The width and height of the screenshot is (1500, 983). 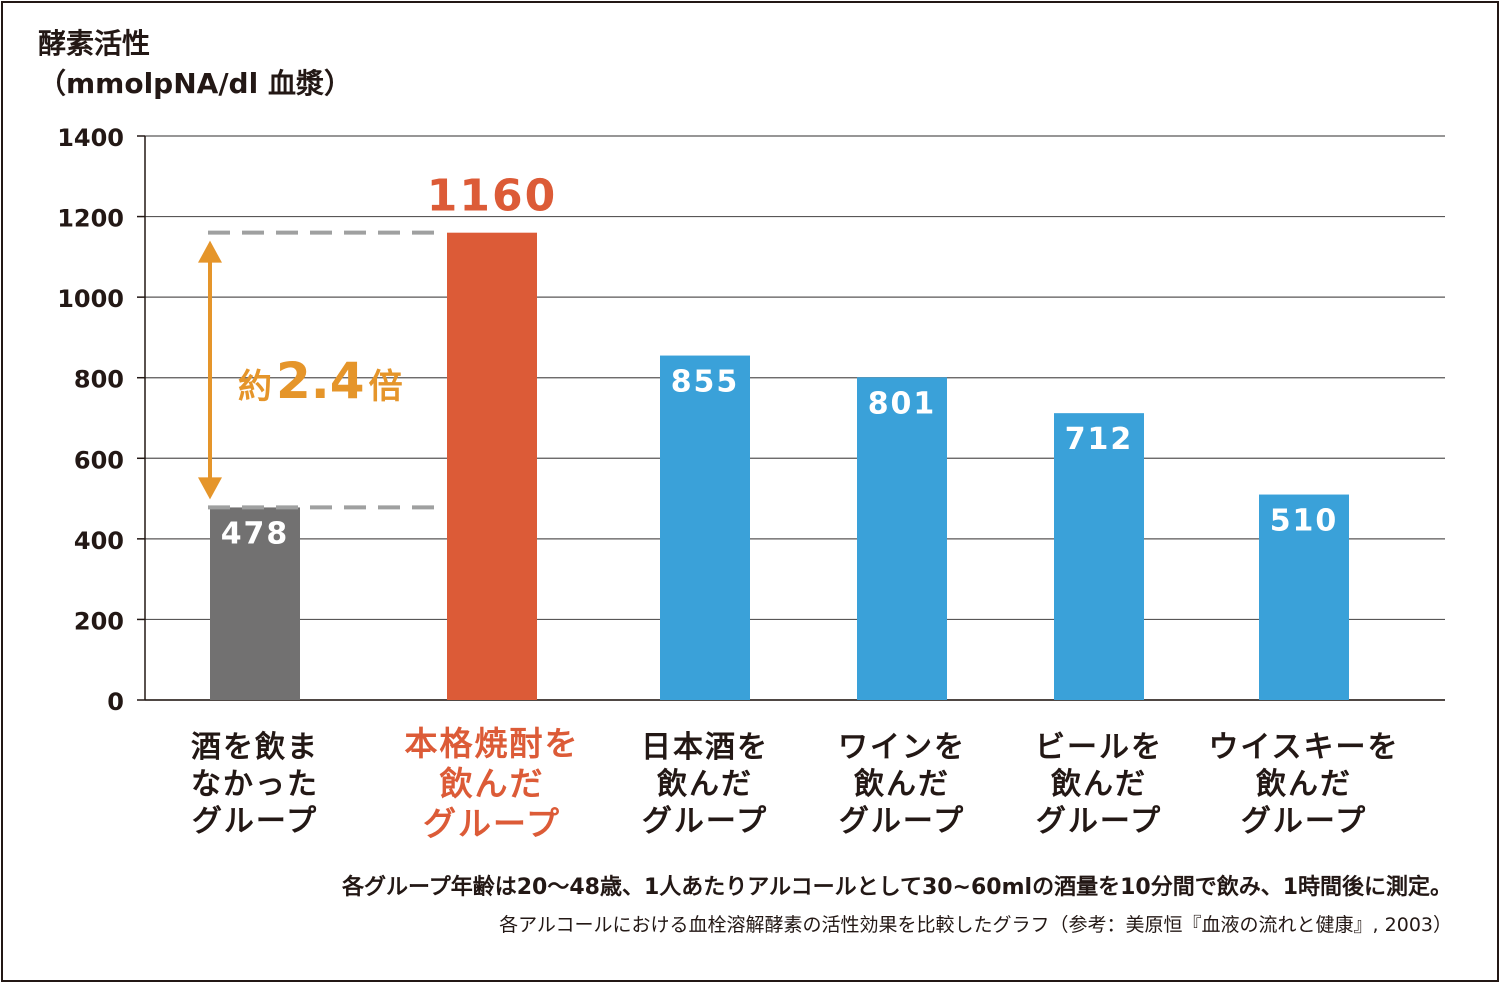 I want to click on category-label: ウイスキーを, so click(x=1303, y=747).